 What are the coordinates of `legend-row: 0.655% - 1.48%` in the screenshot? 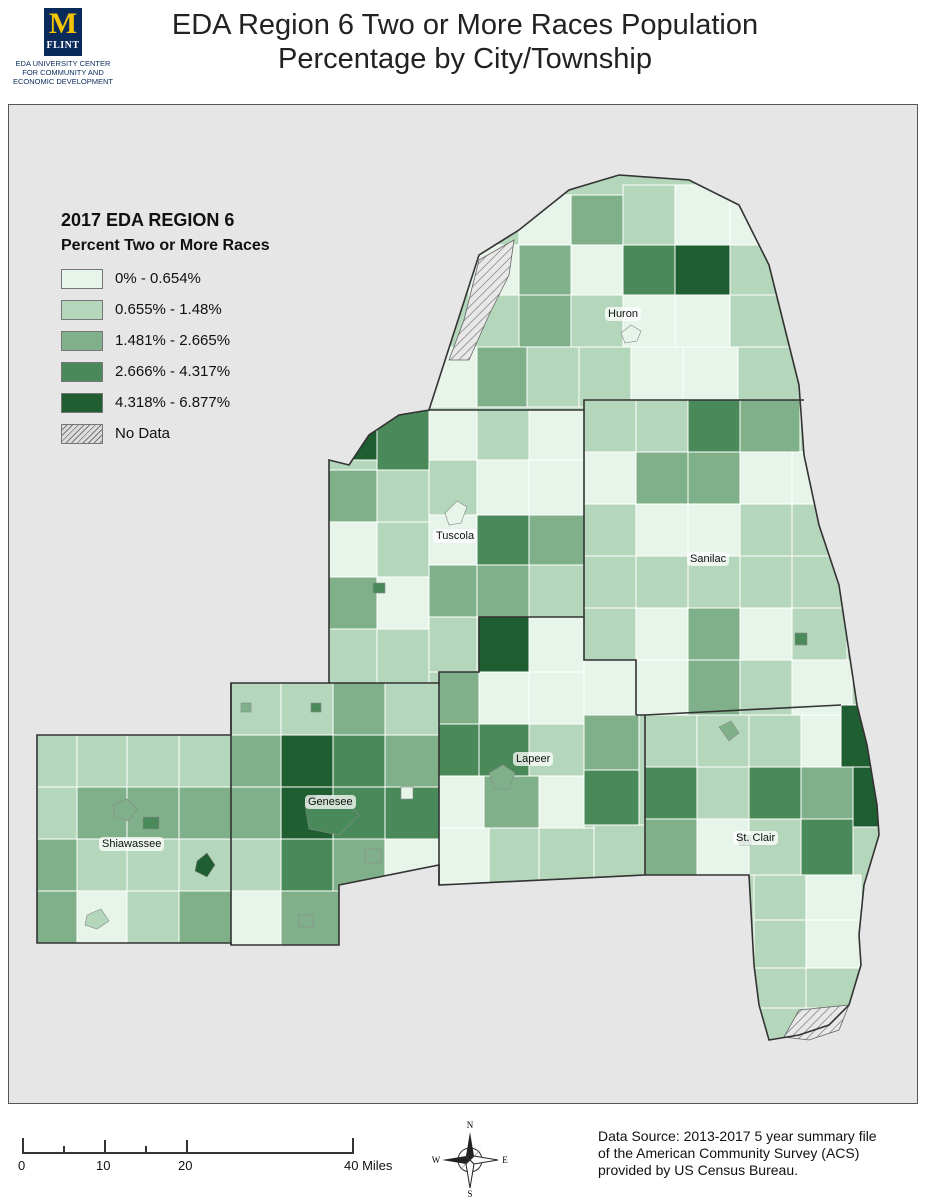 It's located at (211, 309).